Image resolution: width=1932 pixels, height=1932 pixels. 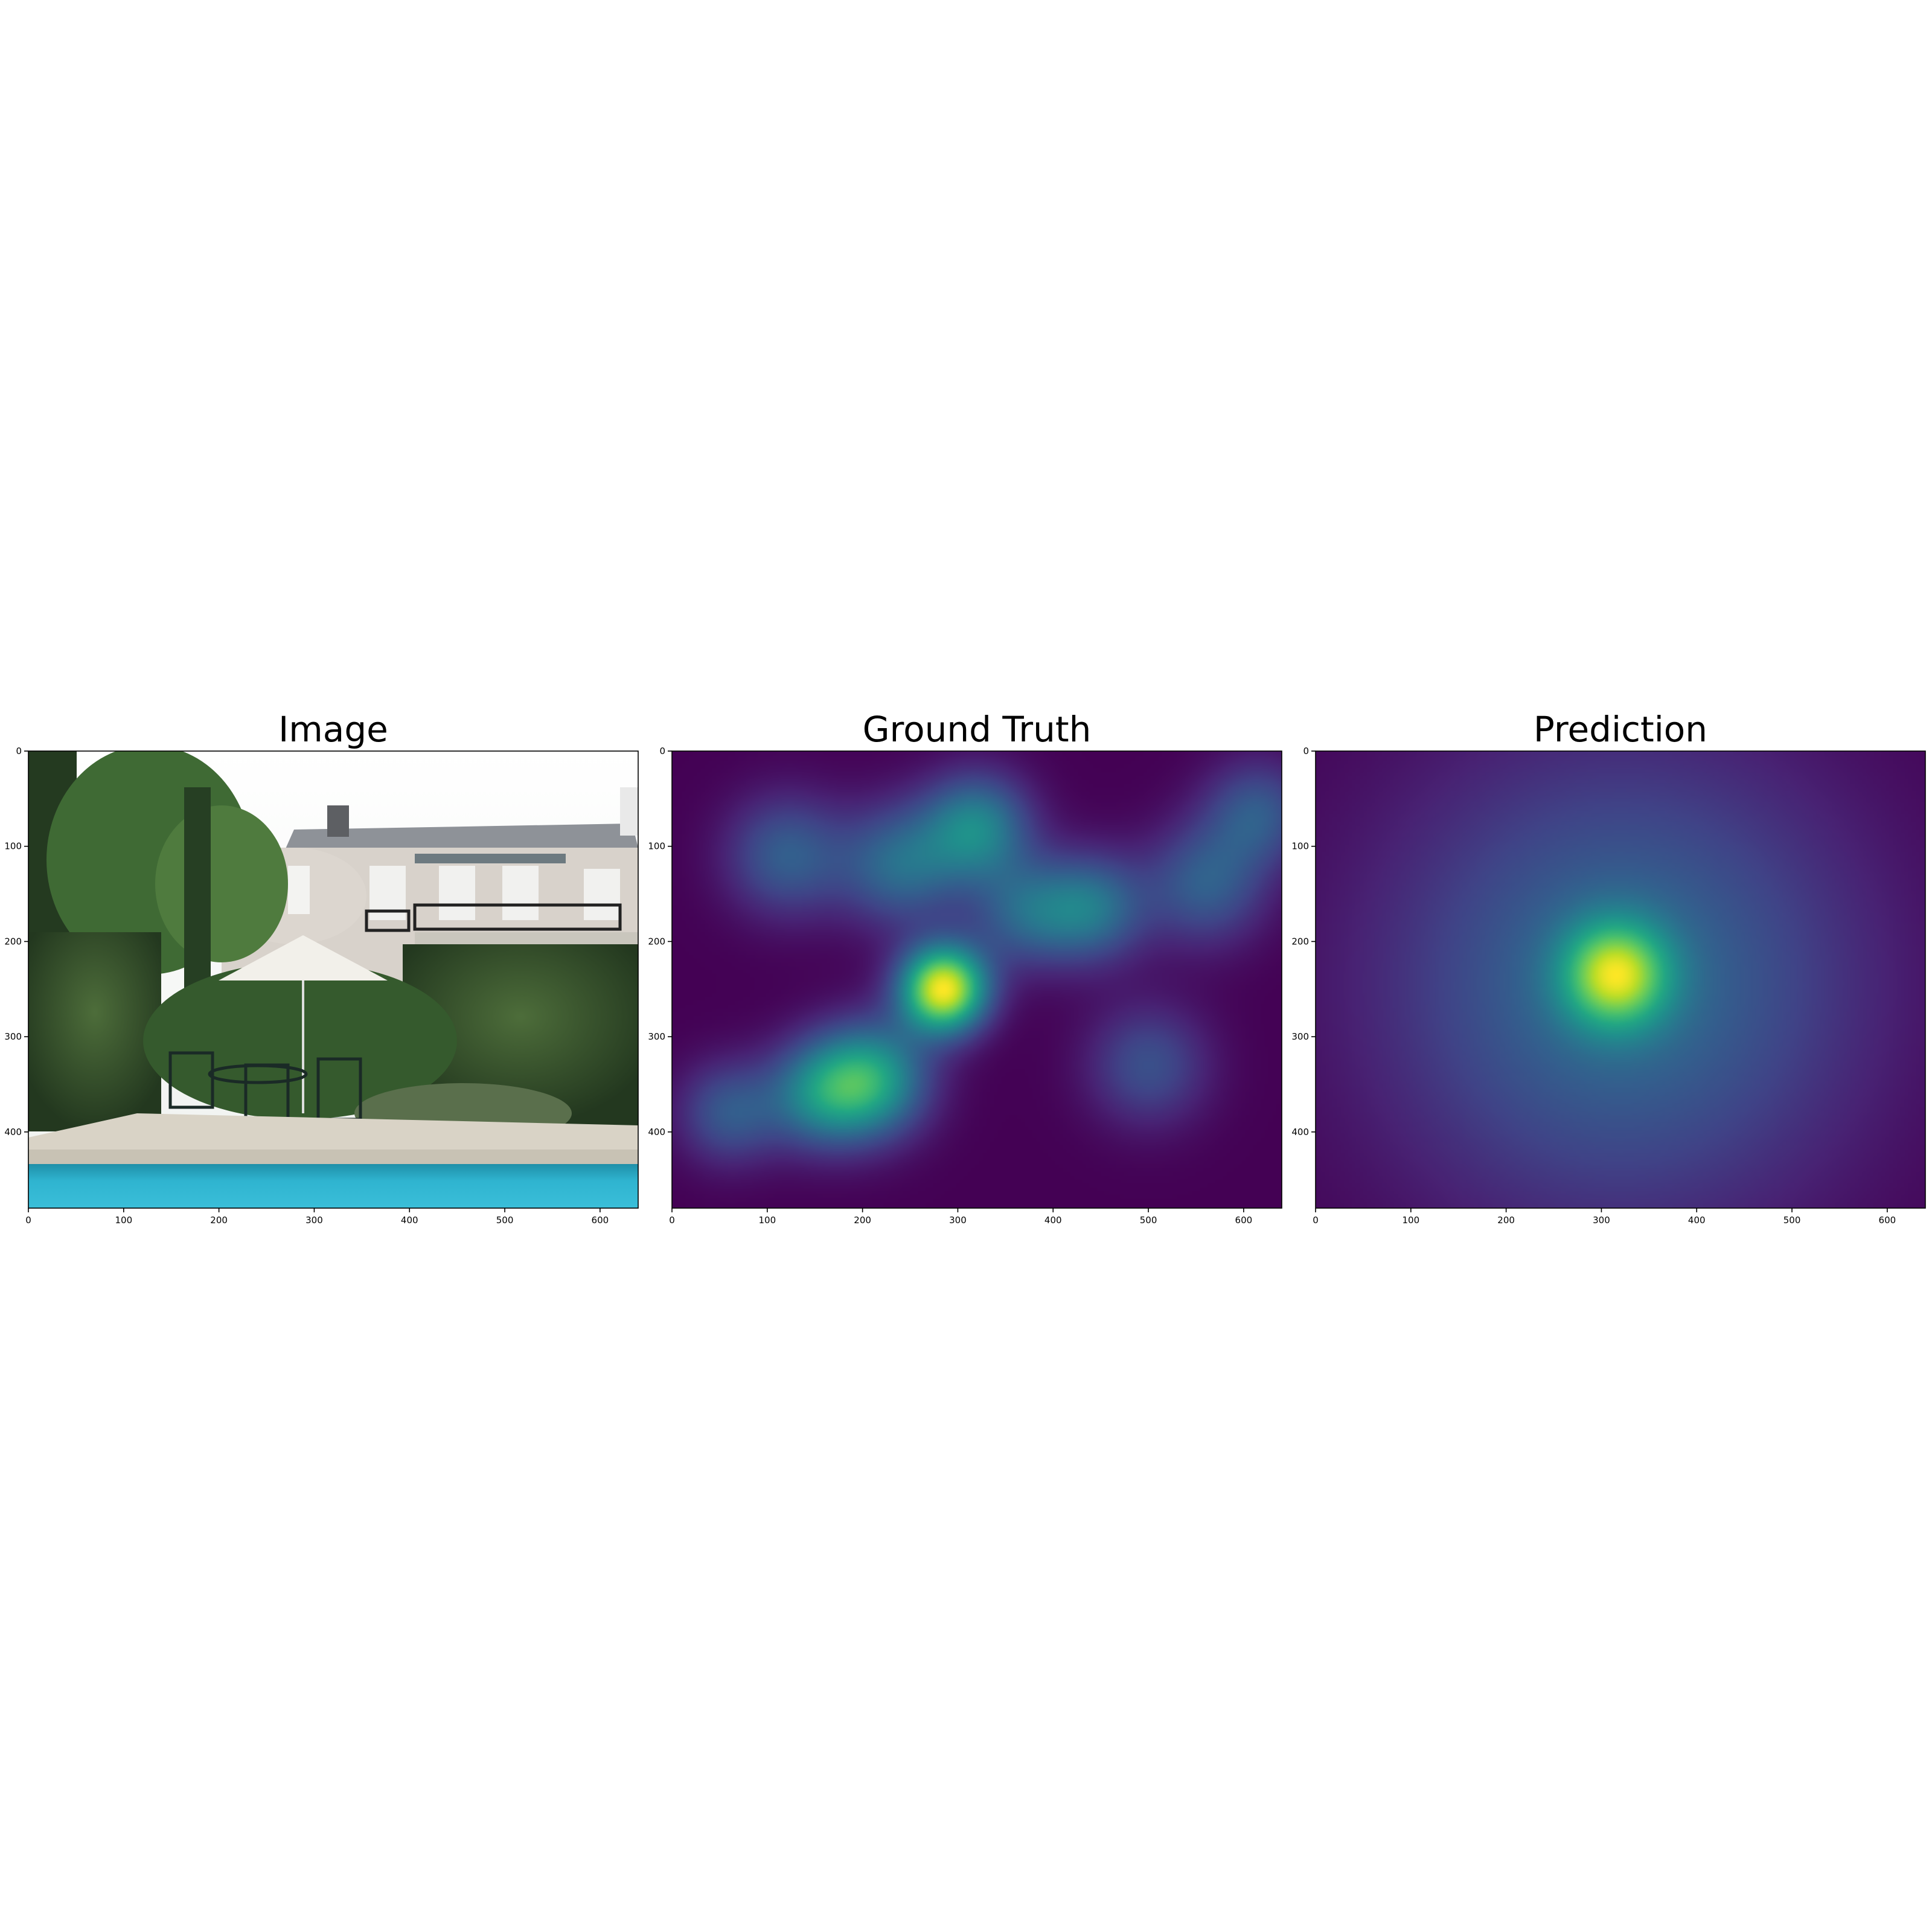 What do you see at coordinates (19, 751) in the screenshot?
I see `y-tick-label-image-0: 0` at bounding box center [19, 751].